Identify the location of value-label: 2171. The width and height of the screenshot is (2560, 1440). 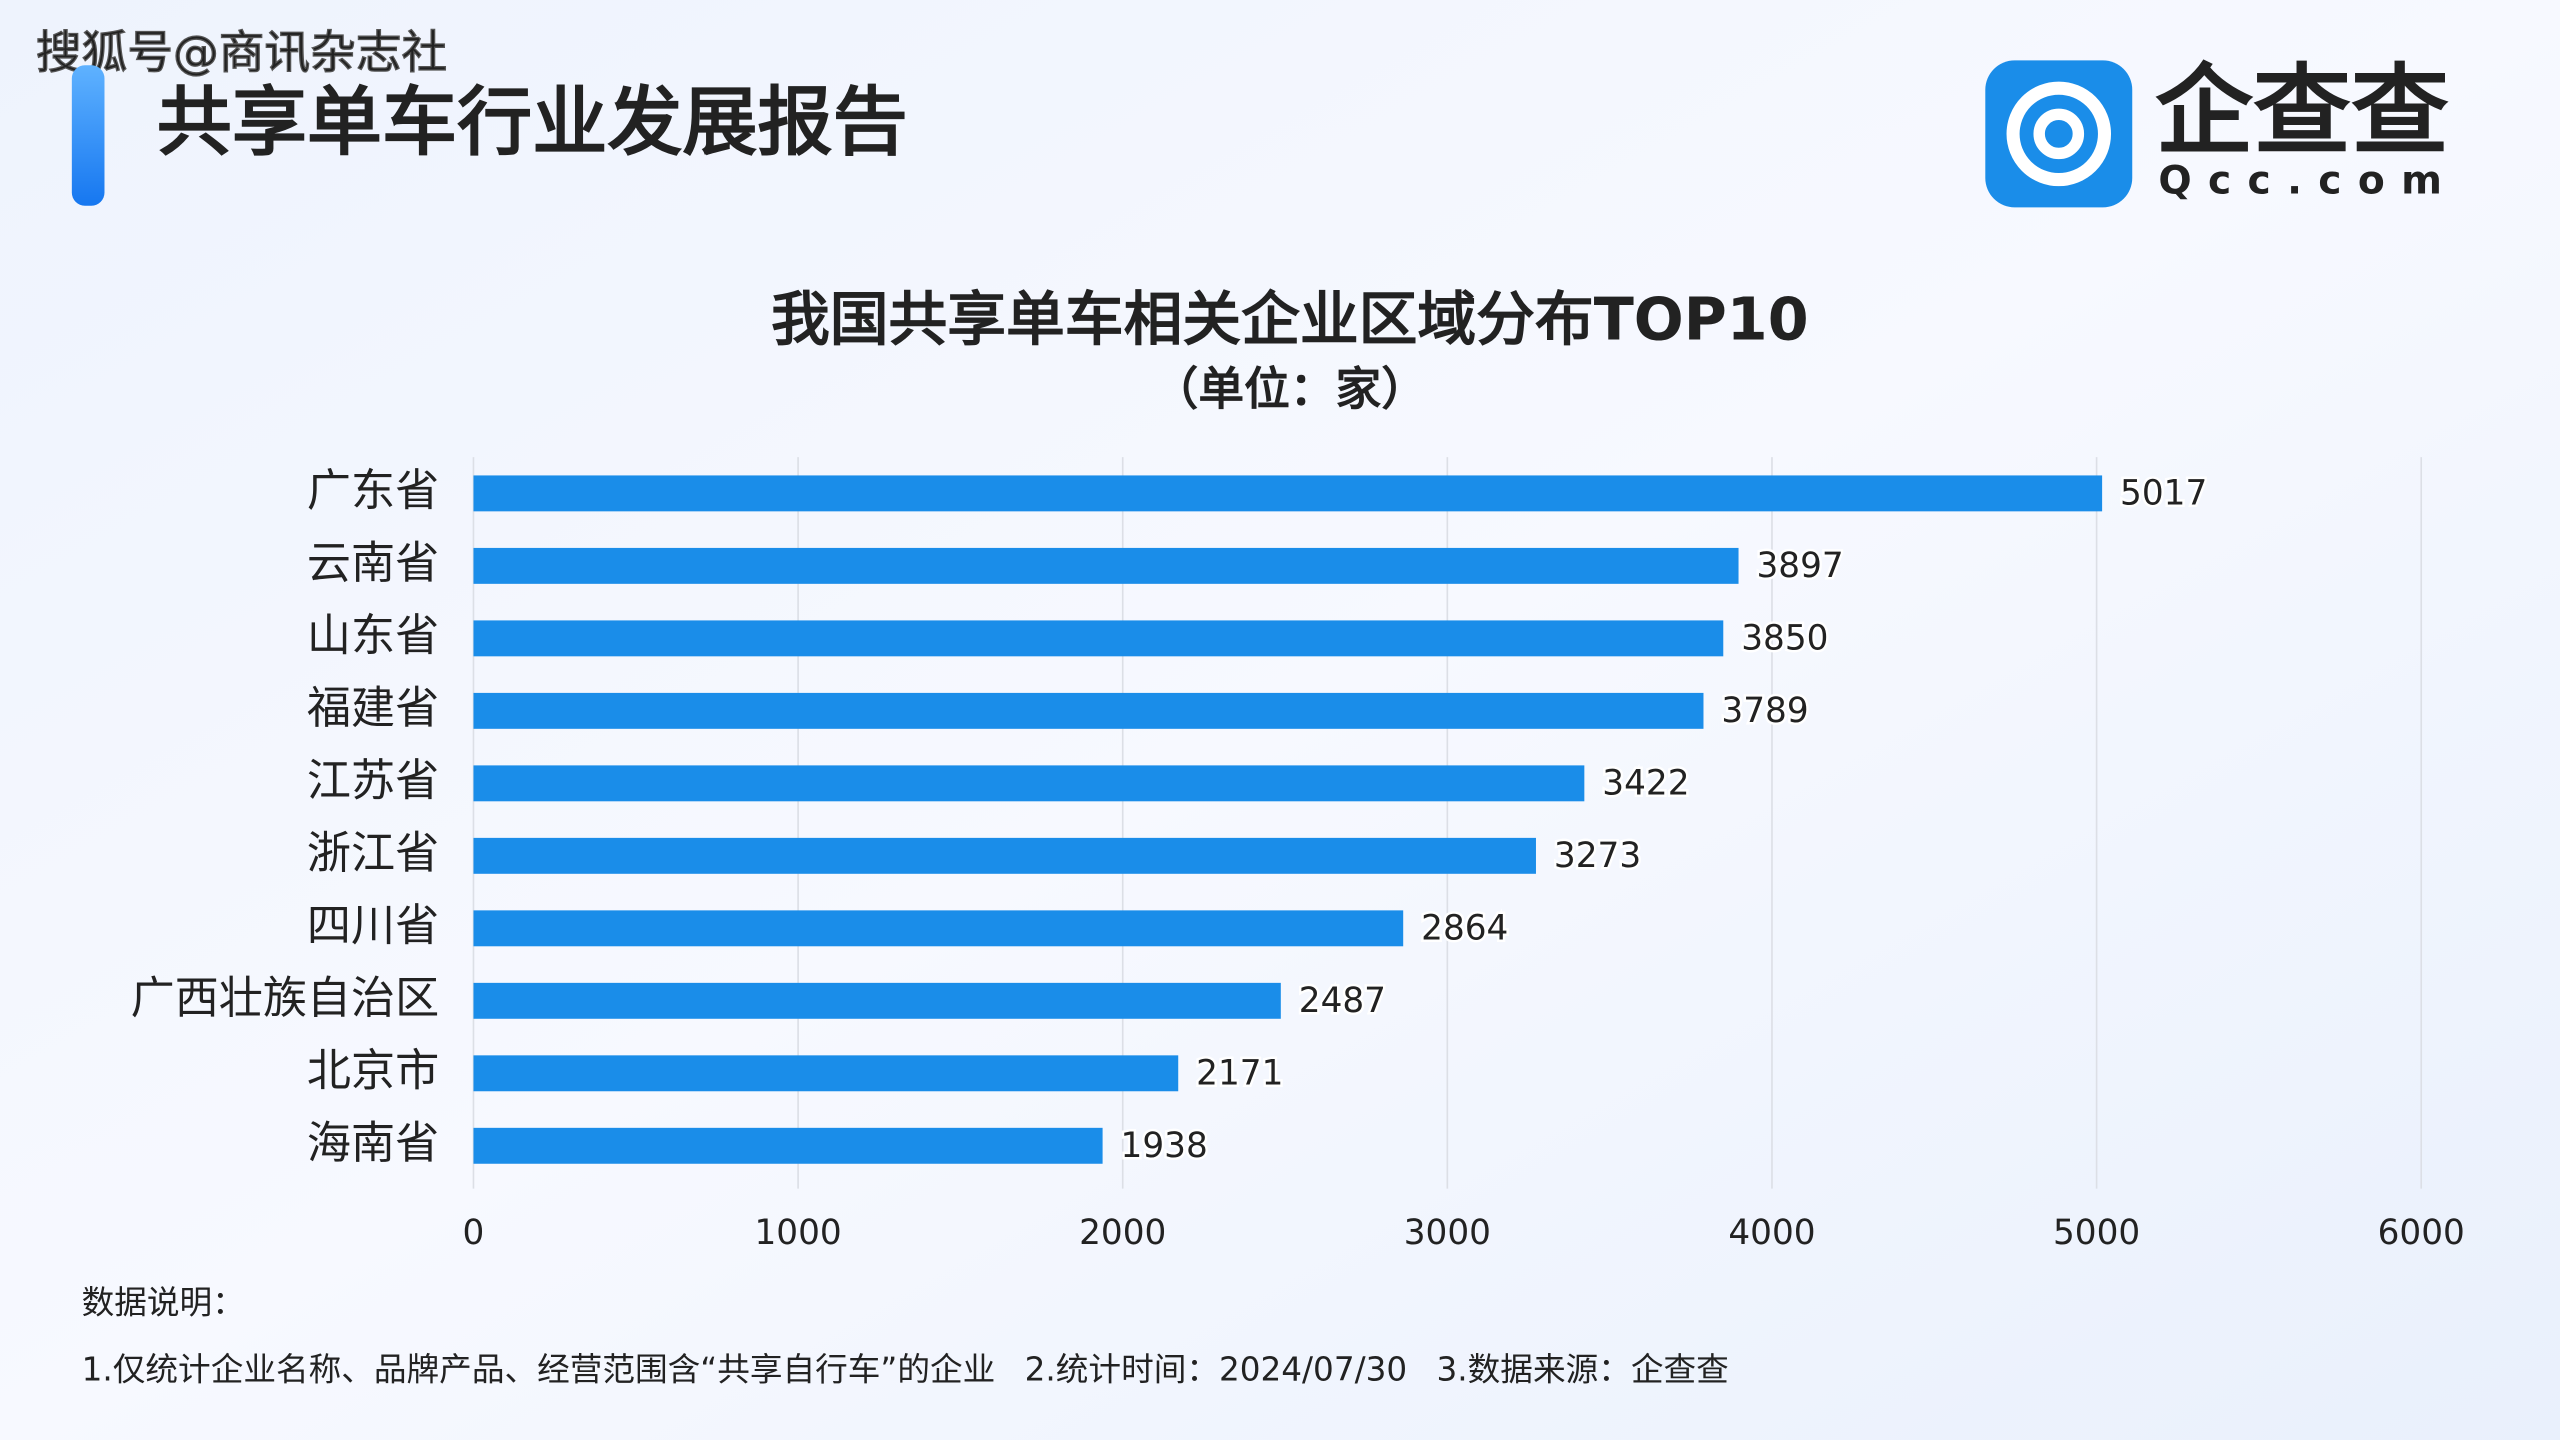
(1239, 1073).